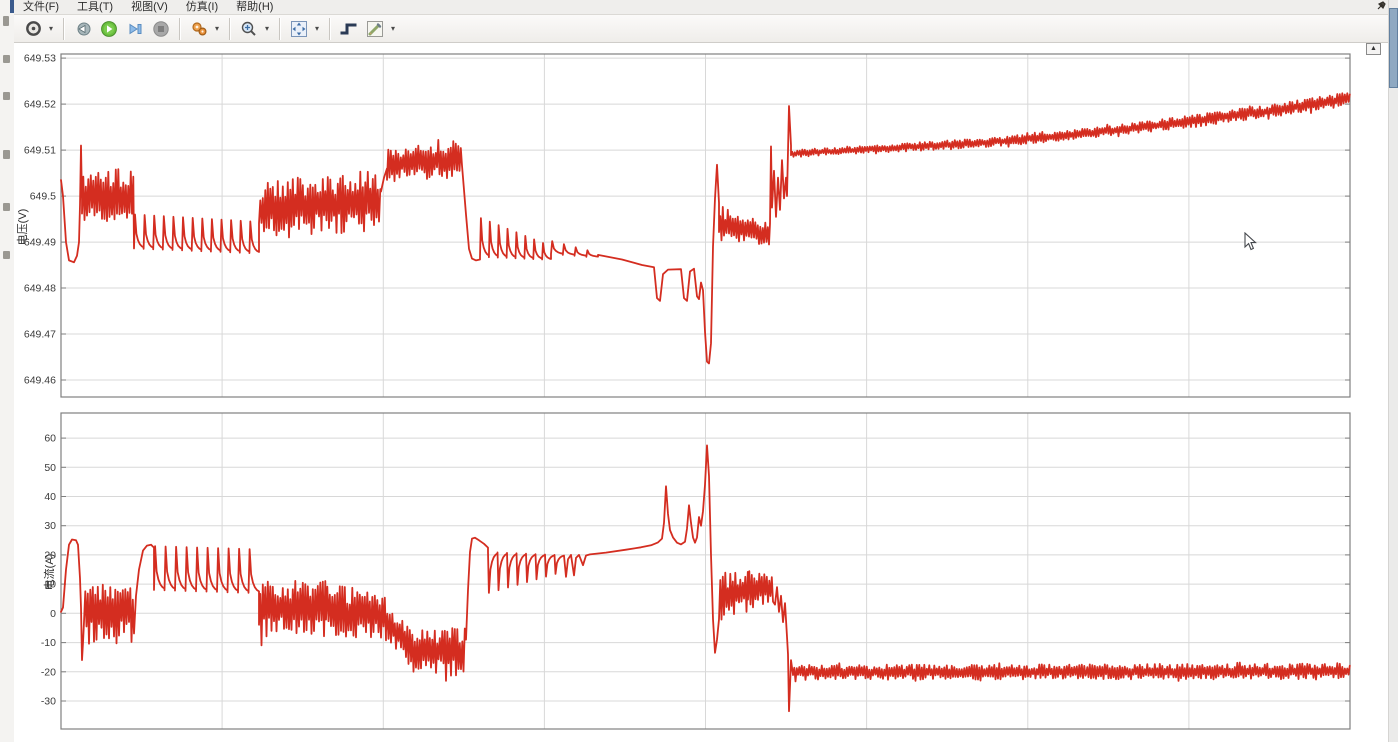 The width and height of the screenshot is (1398, 742). What do you see at coordinates (1373, 49) in the screenshot?
I see `dock-up-button: ▲` at bounding box center [1373, 49].